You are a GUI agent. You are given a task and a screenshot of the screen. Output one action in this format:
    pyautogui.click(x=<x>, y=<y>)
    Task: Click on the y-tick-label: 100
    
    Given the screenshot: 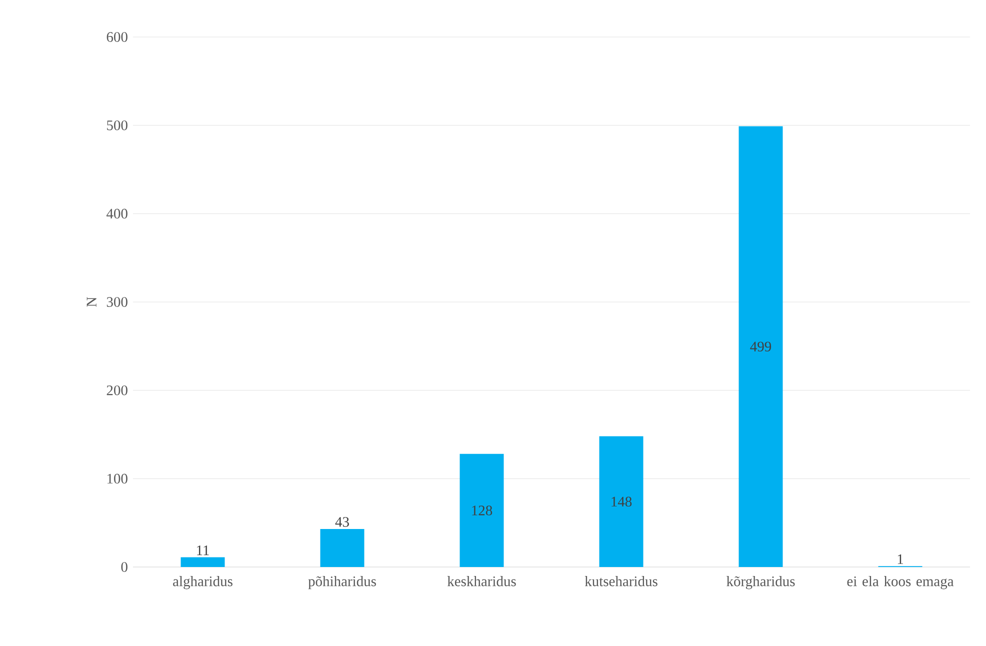 What is the action you would take?
    pyautogui.click(x=118, y=479)
    